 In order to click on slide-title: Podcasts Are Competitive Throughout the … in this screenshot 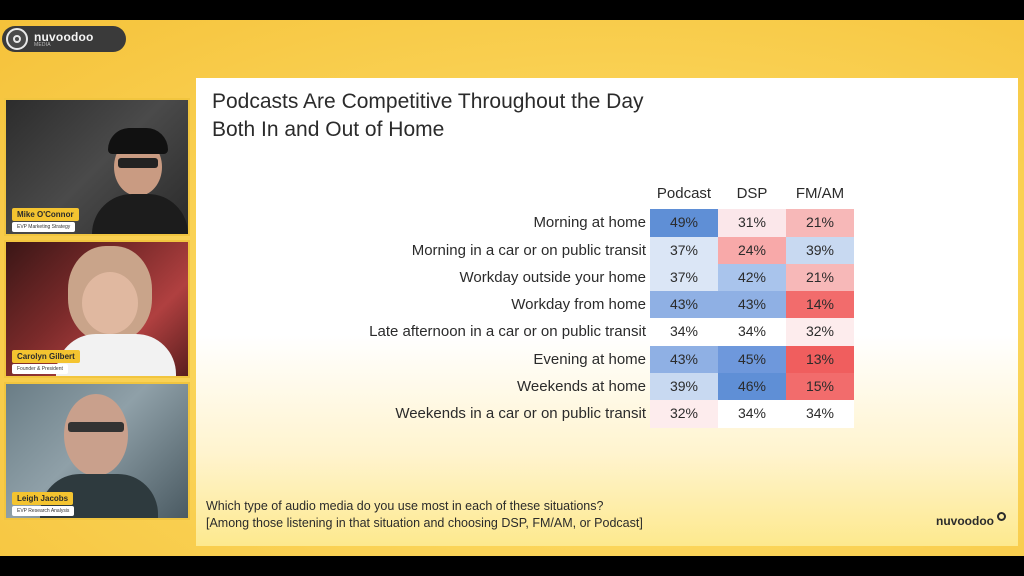, I will do `click(522, 116)`.